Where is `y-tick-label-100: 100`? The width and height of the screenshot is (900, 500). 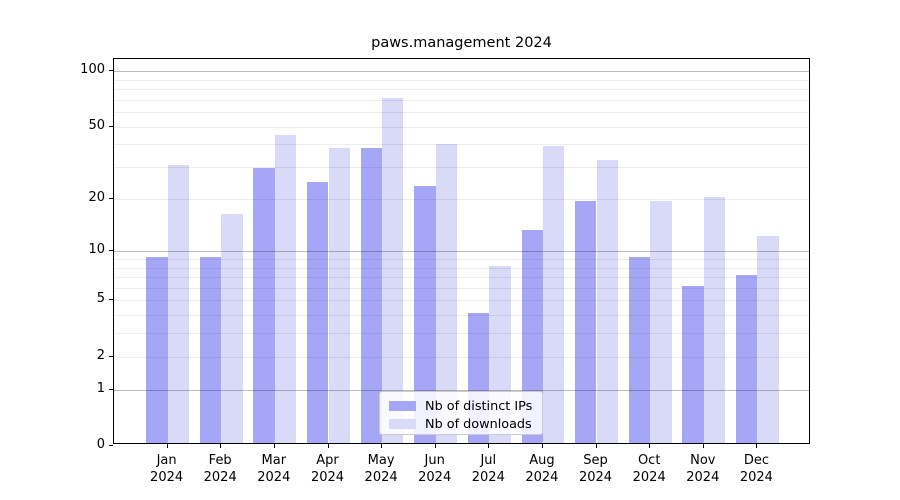
y-tick-label-100: 100 is located at coordinates (92, 69).